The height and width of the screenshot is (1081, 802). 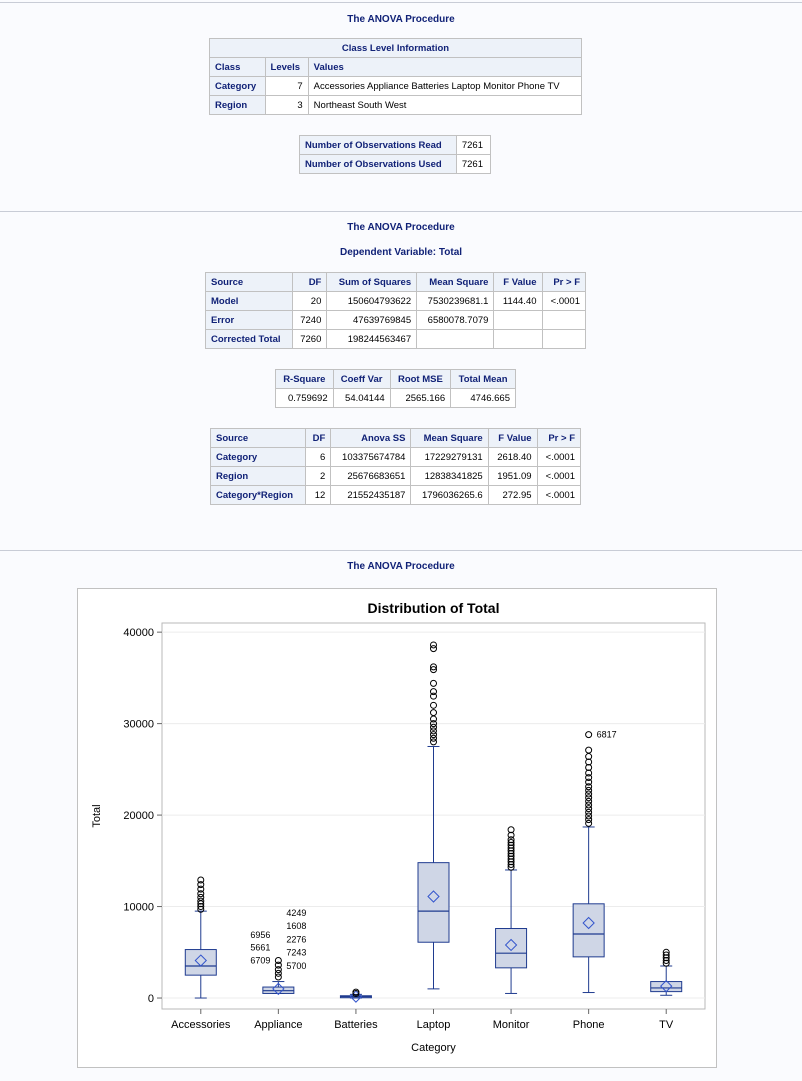 What do you see at coordinates (372, 339) in the screenshot?
I see `table-cell: 198244563467` at bounding box center [372, 339].